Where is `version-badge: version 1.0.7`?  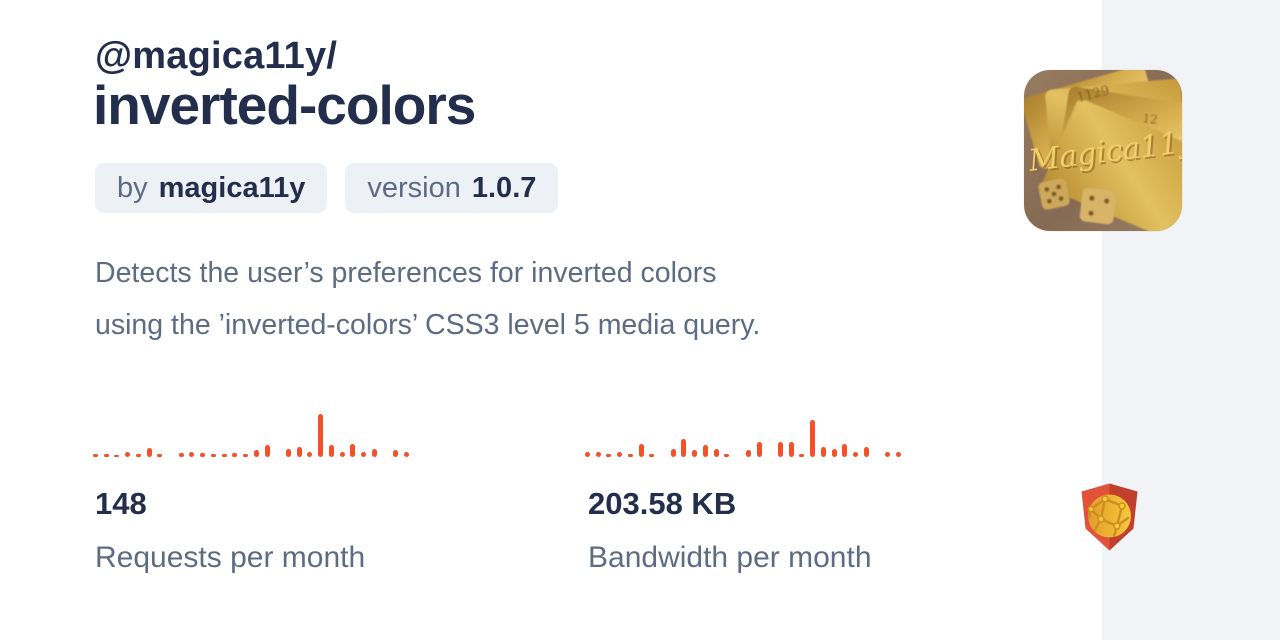
version-badge: version 1.0.7 is located at coordinates (452, 188).